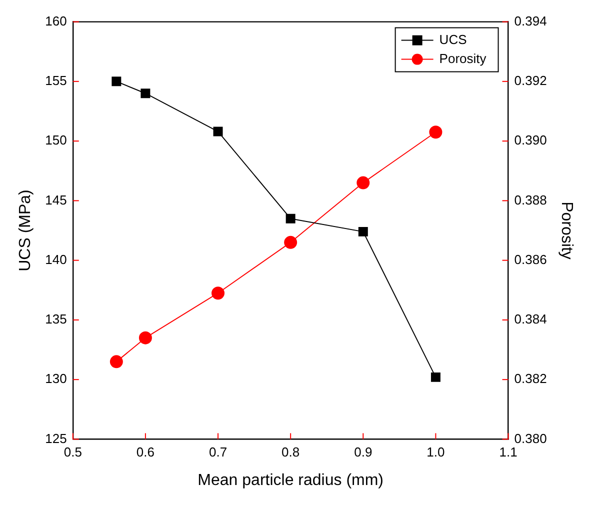 Image resolution: width=598 pixels, height=508 pixels. What do you see at coordinates (530, 200) in the screenshot?
I see `y2-tick-label: 0.388` at bounding box center [530, 200].